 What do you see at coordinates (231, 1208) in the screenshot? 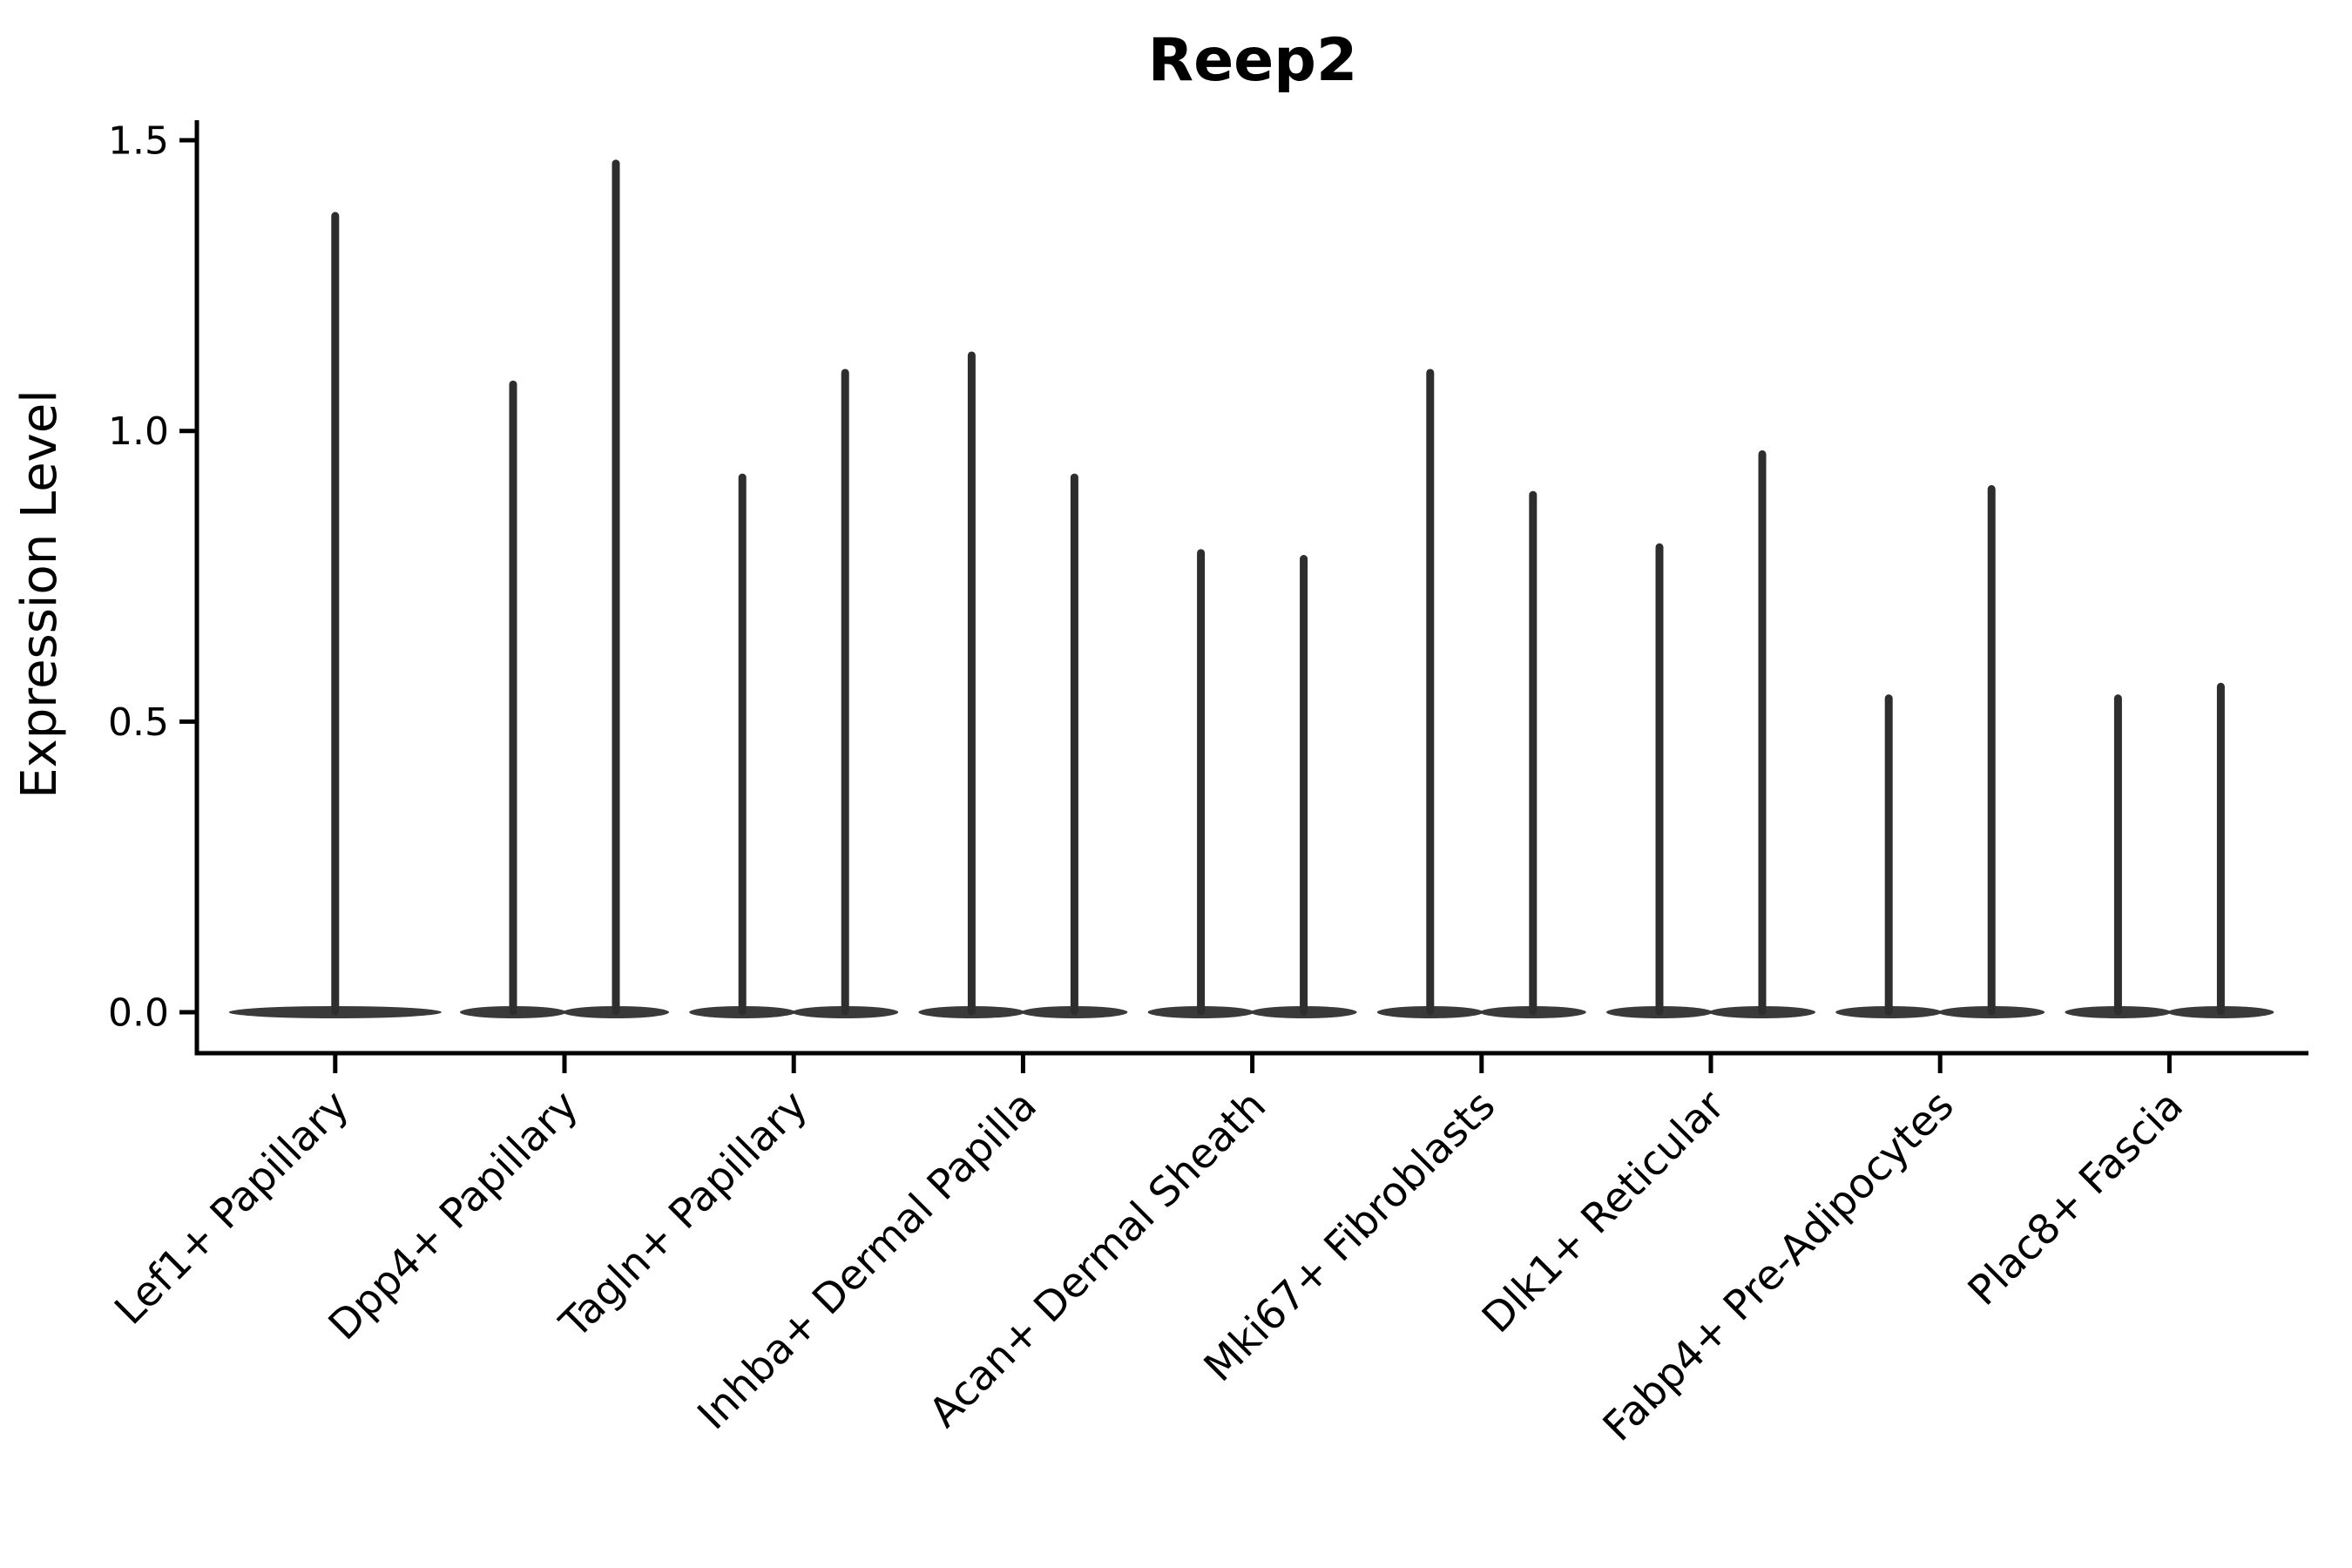
I see `x-tick-label: Lef1+ Papillary` at bounding box center [231, 1208].